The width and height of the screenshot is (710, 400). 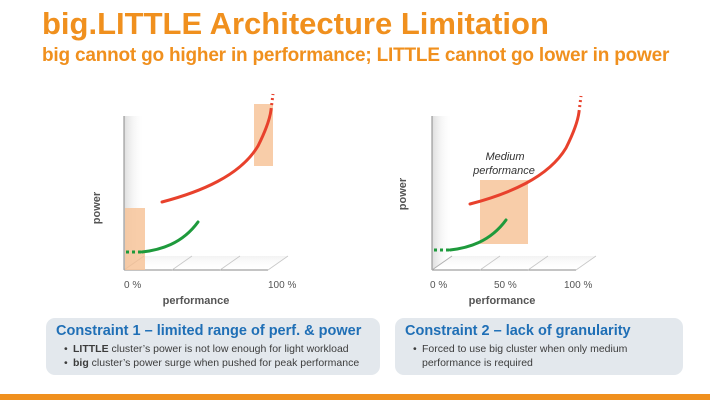 I want to click on medium-performance-highlight, so click(x=504, y=212).